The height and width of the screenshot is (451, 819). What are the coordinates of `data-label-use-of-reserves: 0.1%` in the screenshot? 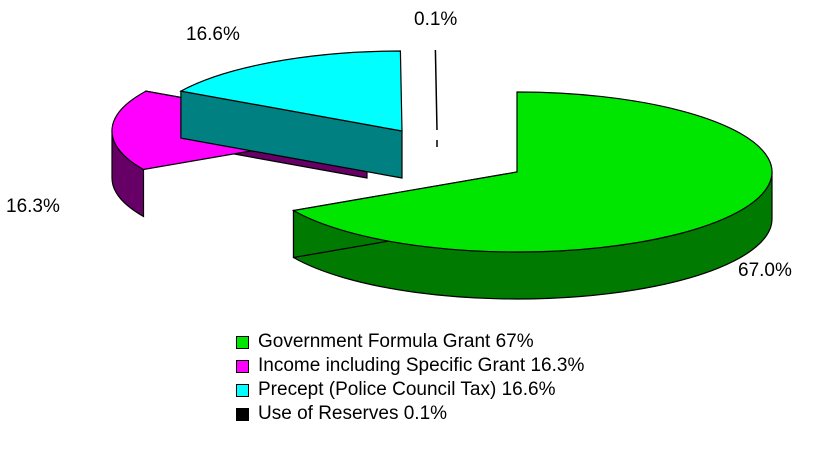 It's located at (435, 19).